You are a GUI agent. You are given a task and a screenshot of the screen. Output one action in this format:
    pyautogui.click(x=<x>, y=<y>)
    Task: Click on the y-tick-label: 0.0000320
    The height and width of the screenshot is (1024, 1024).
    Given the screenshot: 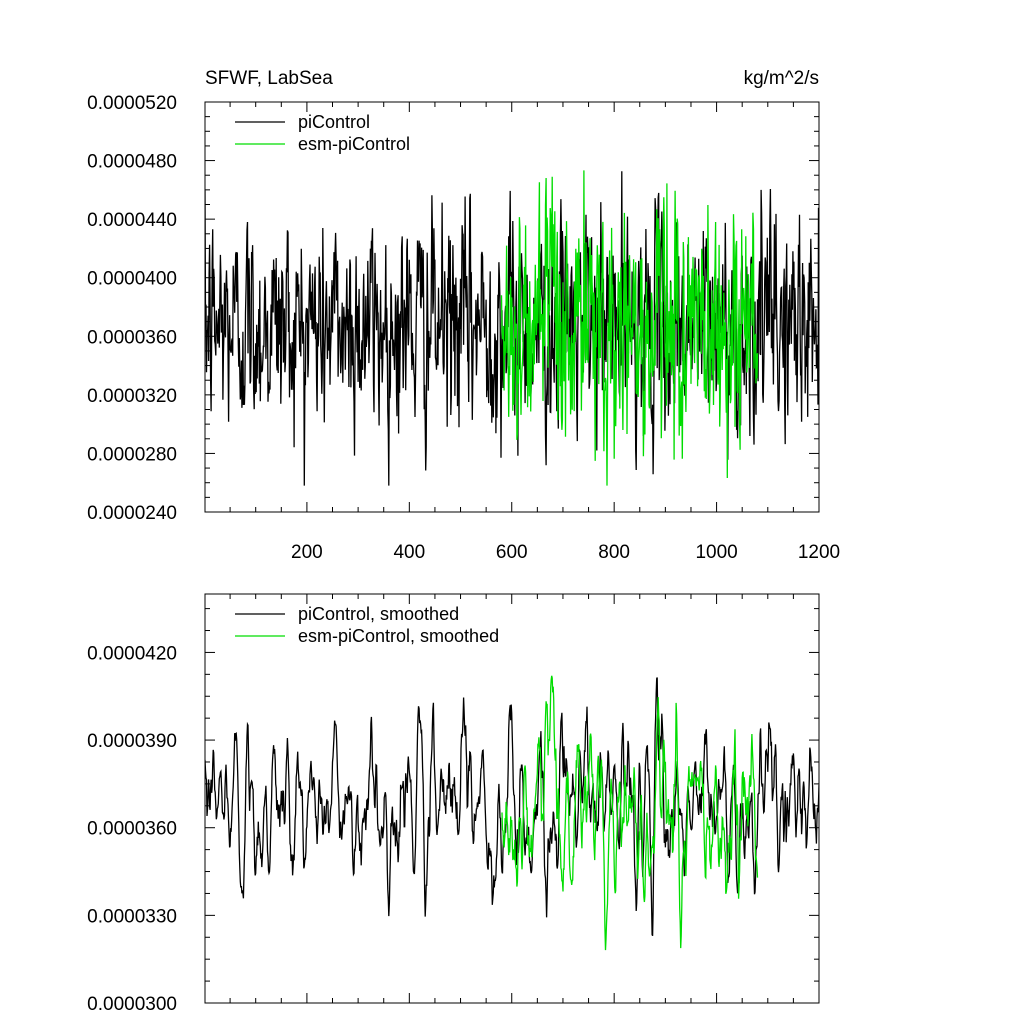 What is the action you would take?
    pyautogui.click(x=132, y=396)
    